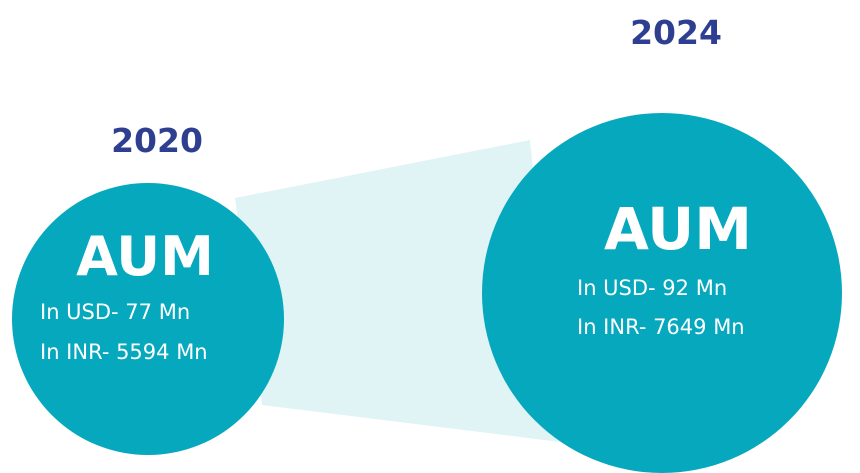 The image size is (860, 473). I want to click on year-label: 2020, so click(157, 140).